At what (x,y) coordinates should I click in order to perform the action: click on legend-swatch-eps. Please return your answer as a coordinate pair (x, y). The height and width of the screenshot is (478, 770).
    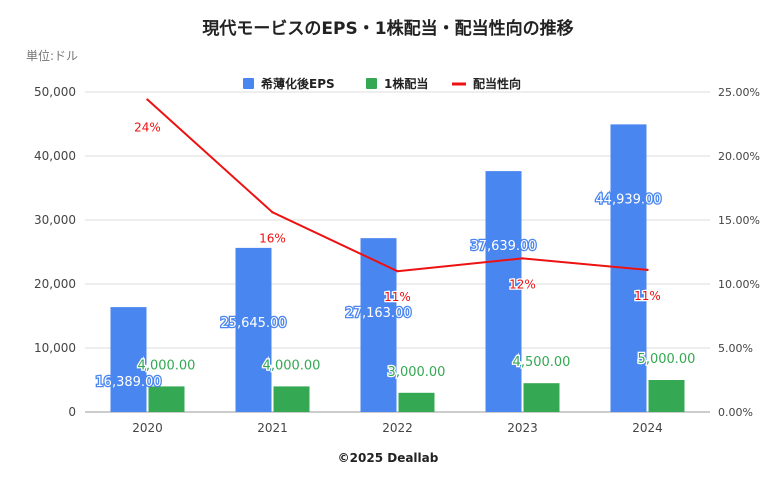
    Looking at the image, I should click on (248, 83).